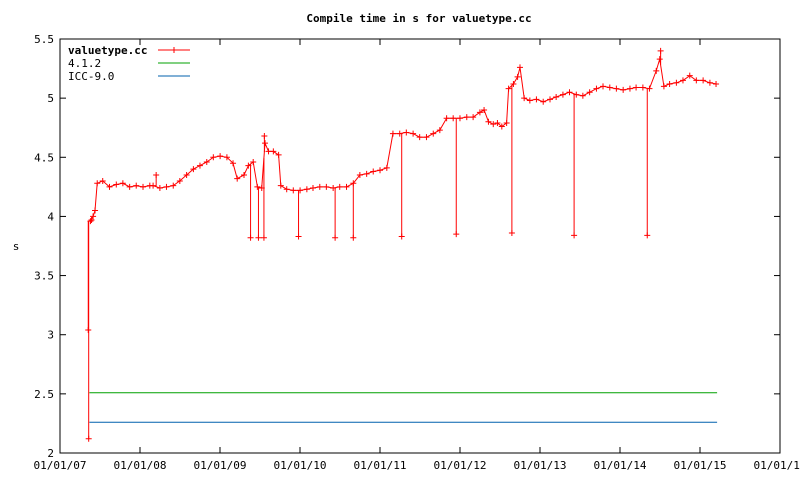  What do you see at coordinates (50, 98) in the screenshot?
I see `y-tick-label: 5` at bounding box center [50, 98].